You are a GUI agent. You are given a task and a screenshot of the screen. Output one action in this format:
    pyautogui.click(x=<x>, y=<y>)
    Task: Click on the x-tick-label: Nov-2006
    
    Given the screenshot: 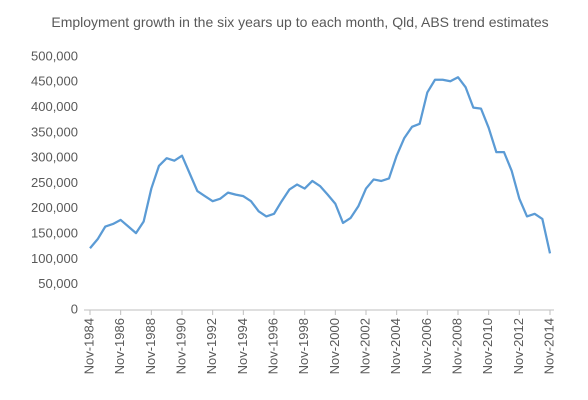 What is the action you would take?
    pyautogui.click(x=426, y=346)
    